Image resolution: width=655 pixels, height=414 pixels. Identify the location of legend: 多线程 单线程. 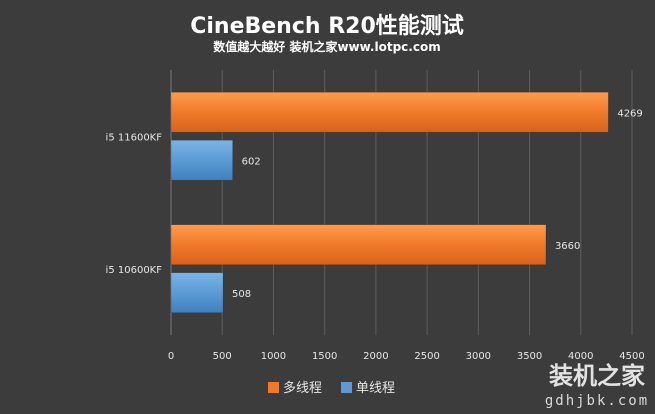
(331, 388).